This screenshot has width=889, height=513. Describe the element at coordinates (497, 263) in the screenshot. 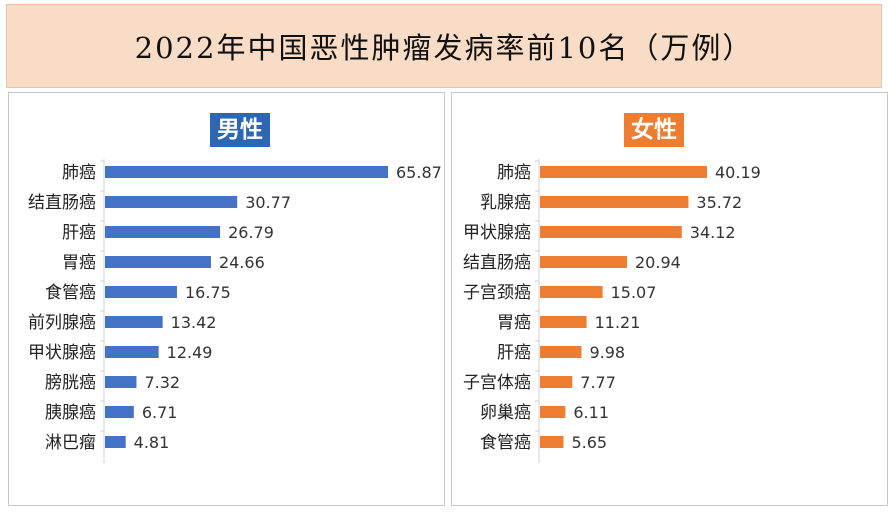

I see `female-category-label: 结直肠癌` at that location.